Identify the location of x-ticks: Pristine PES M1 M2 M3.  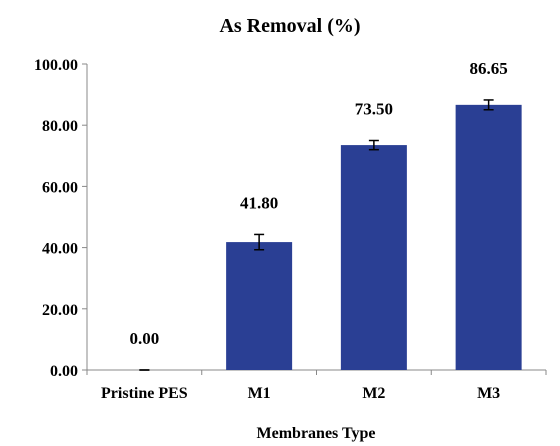
(316, 386).